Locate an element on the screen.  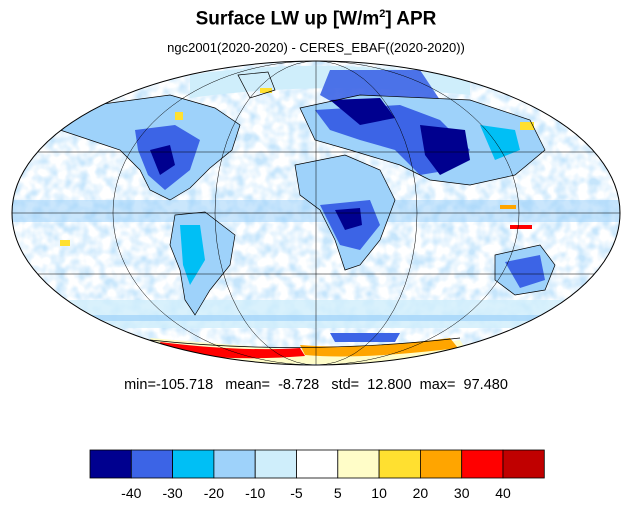
plot-title-superscript: 2 is located at coordinates (382, 14).